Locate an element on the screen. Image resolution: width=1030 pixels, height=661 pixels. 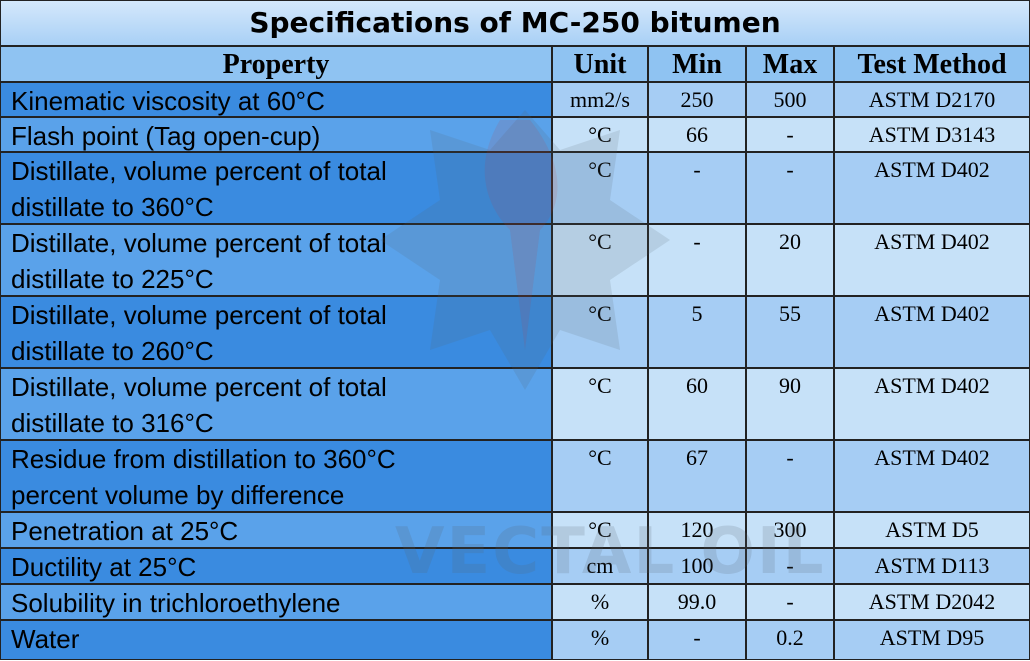
property-cell: Solubility in trichloroethylene is located at coordinates (276, 602).